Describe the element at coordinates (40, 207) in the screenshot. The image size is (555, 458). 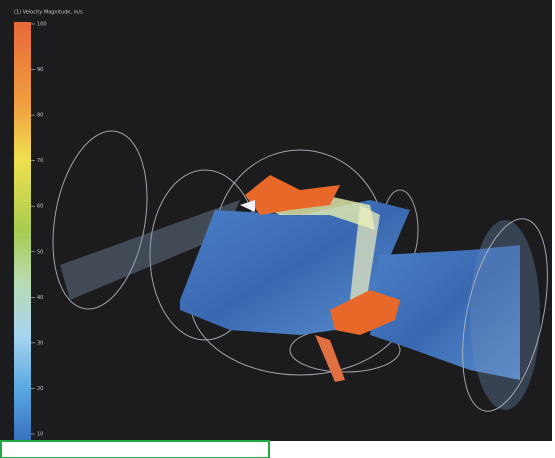
I see `colorbar-tick-label: 60` at that location.